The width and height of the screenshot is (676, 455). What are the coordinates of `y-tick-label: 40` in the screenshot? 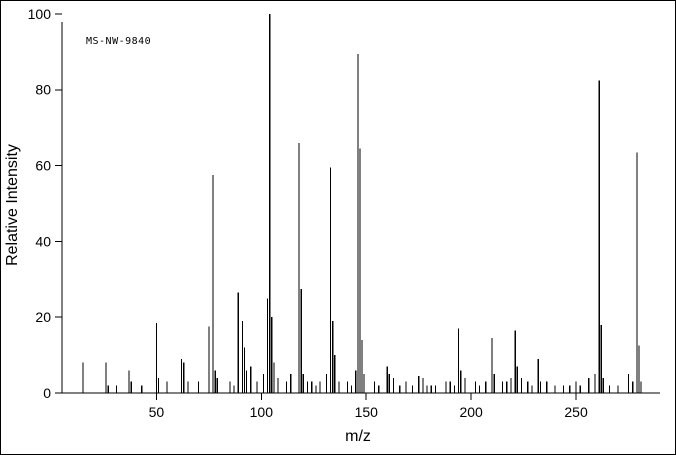 It's located at (43, 241).